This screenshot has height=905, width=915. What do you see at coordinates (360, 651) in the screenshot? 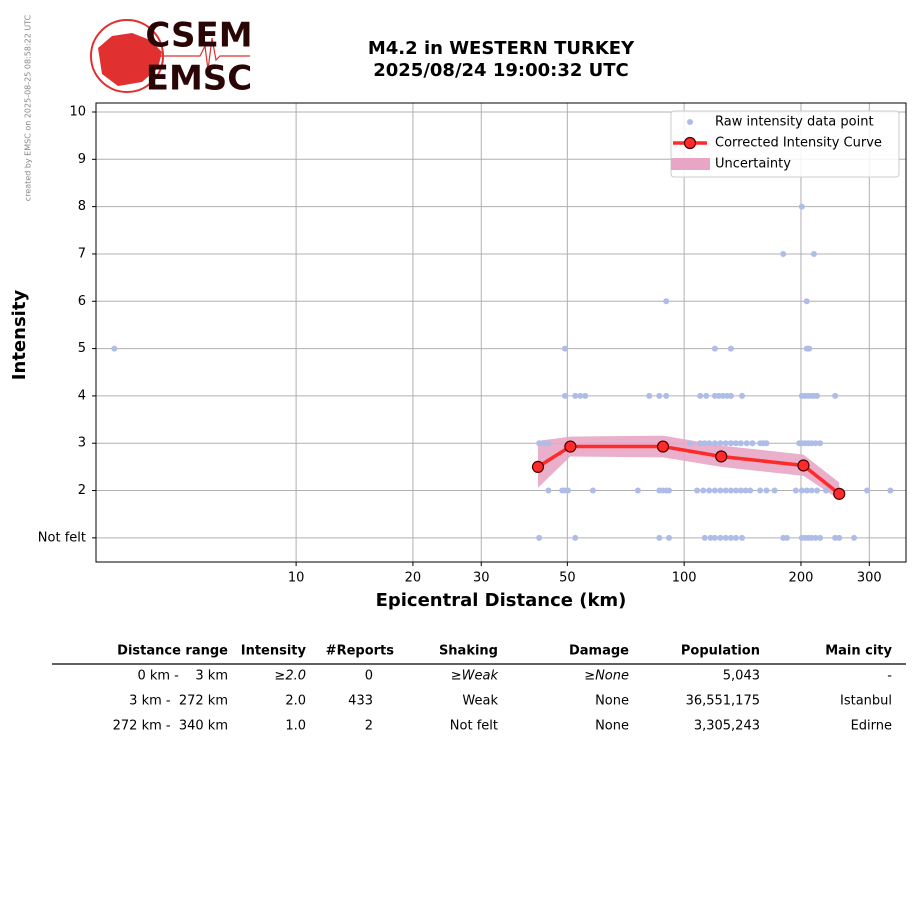
I see `table-header: #Reports` at bounding box center [360, 651].